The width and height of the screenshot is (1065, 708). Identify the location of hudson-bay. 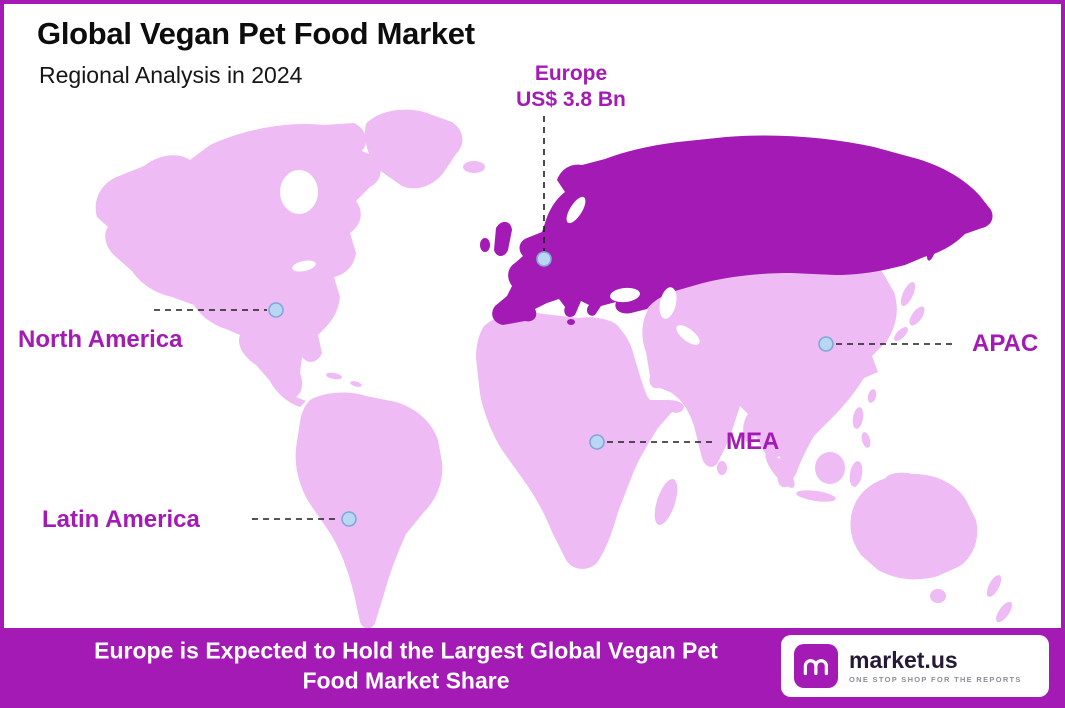
(299, 192).